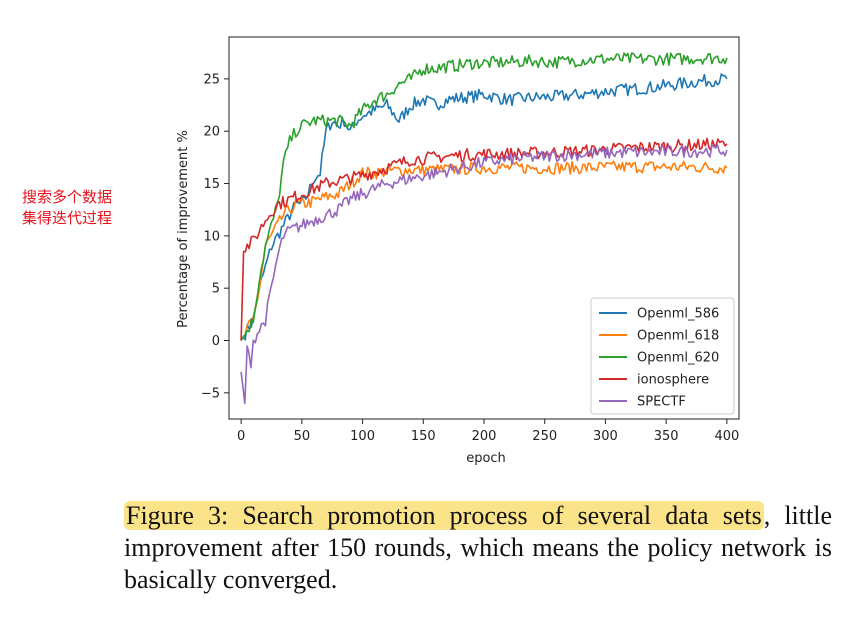 The height and width of the screenshot is (626, 857). What do you see at coordinates (678, 358) in the screenshot?
I see `legend-entry: Openml_620` at bounding box center [678, 358].